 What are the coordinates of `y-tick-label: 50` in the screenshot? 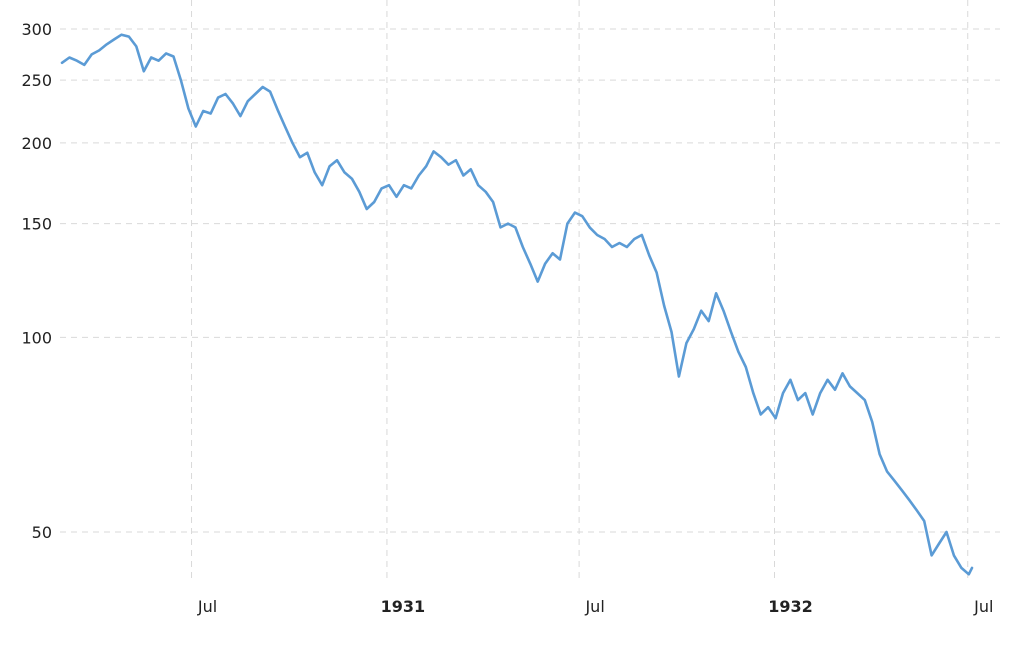 It's located at (42, 532).